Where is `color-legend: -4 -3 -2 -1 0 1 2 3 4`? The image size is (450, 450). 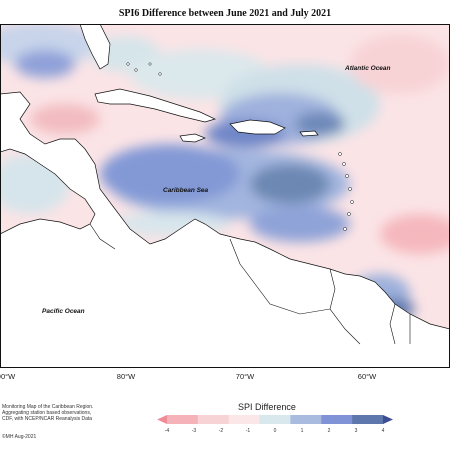 color-legend: -4 -3 -2 -1 0 1 2 3 4 is located at coordinates (275, 424).